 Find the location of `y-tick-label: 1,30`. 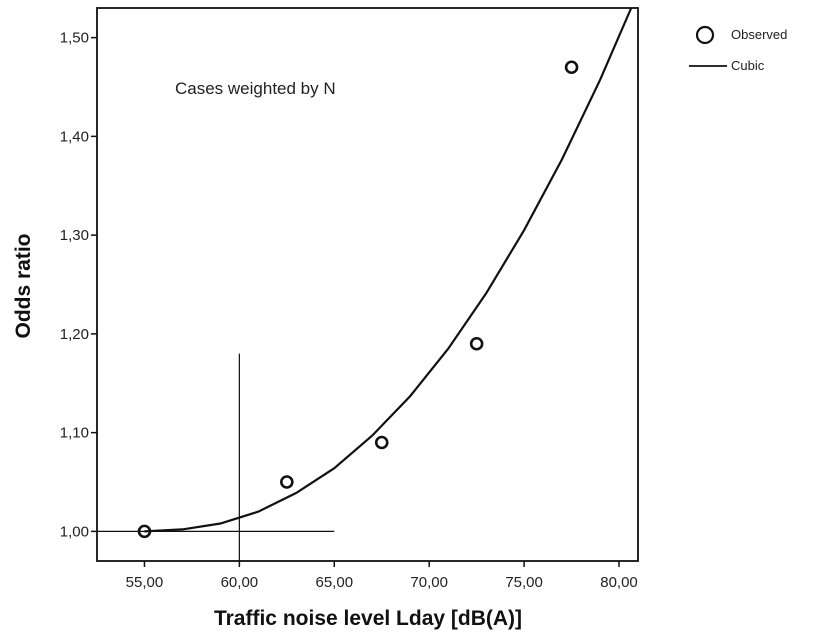

y-tick-label: 1,30 is located at coordinates (74, 235).